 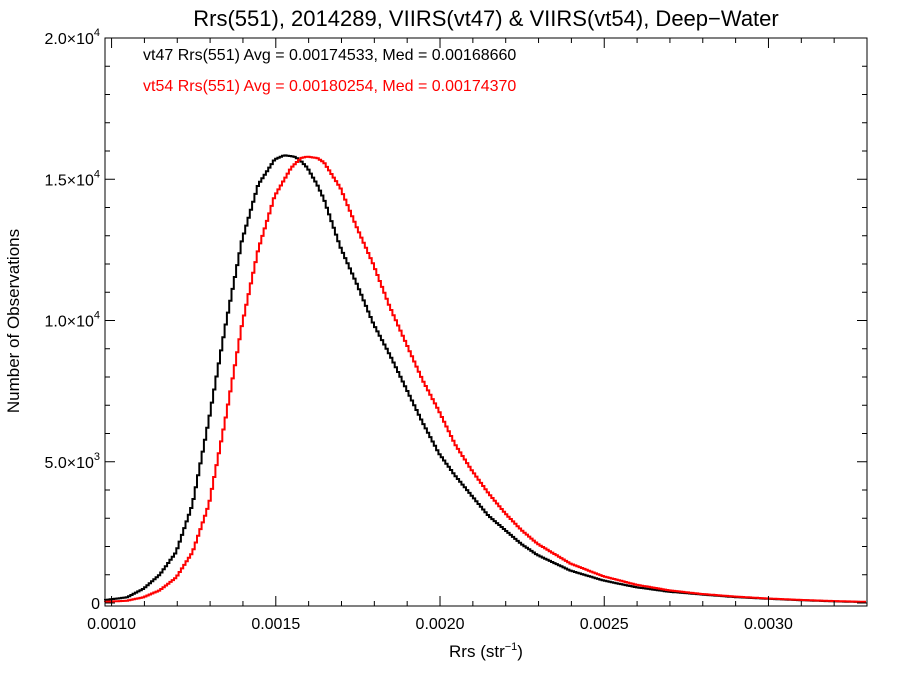 I want to click on y-tick-label: 2.0×10⁴, so click(x=72, y=37).